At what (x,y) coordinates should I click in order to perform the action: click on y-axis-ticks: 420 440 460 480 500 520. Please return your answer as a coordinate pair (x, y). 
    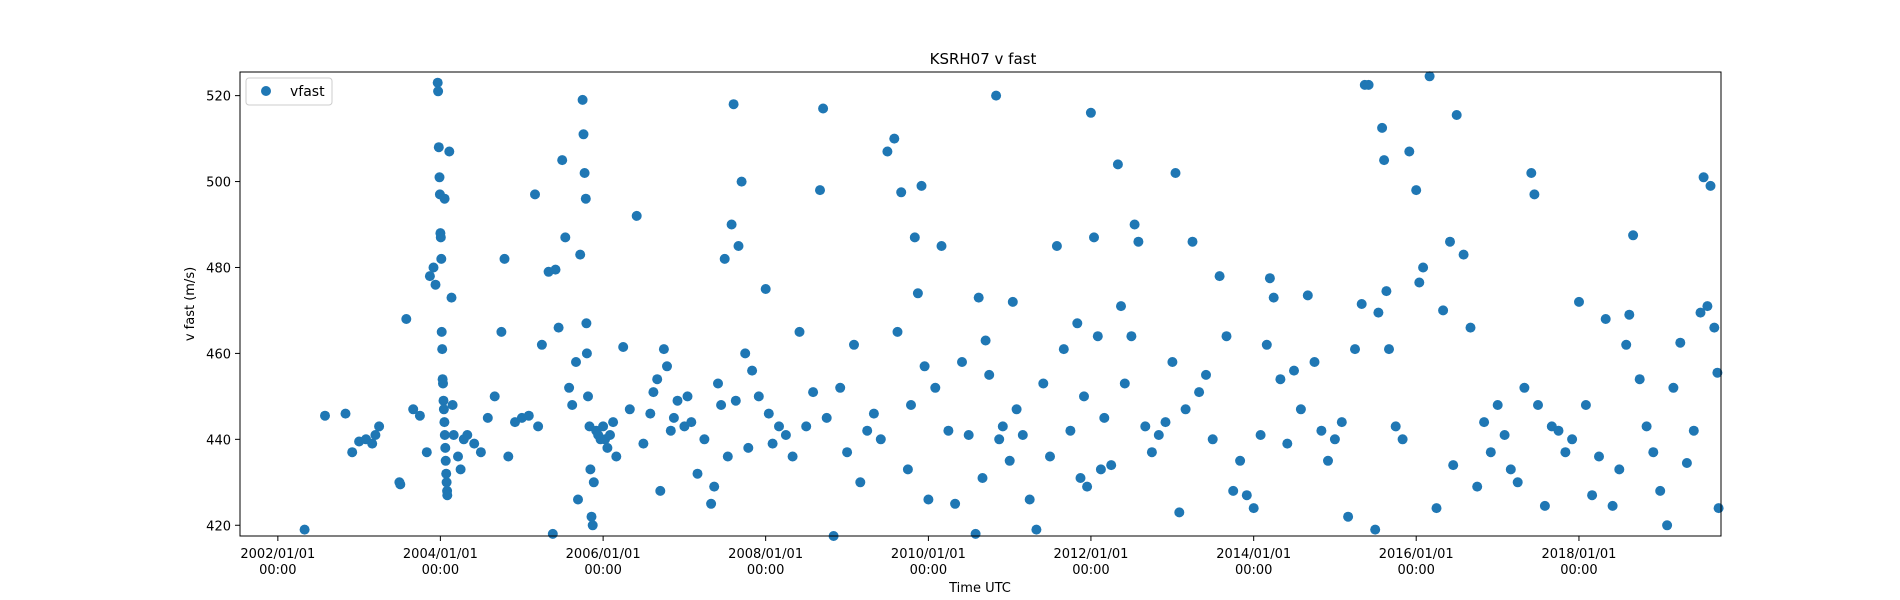
    Looking at the image, I should click on (223, 312).